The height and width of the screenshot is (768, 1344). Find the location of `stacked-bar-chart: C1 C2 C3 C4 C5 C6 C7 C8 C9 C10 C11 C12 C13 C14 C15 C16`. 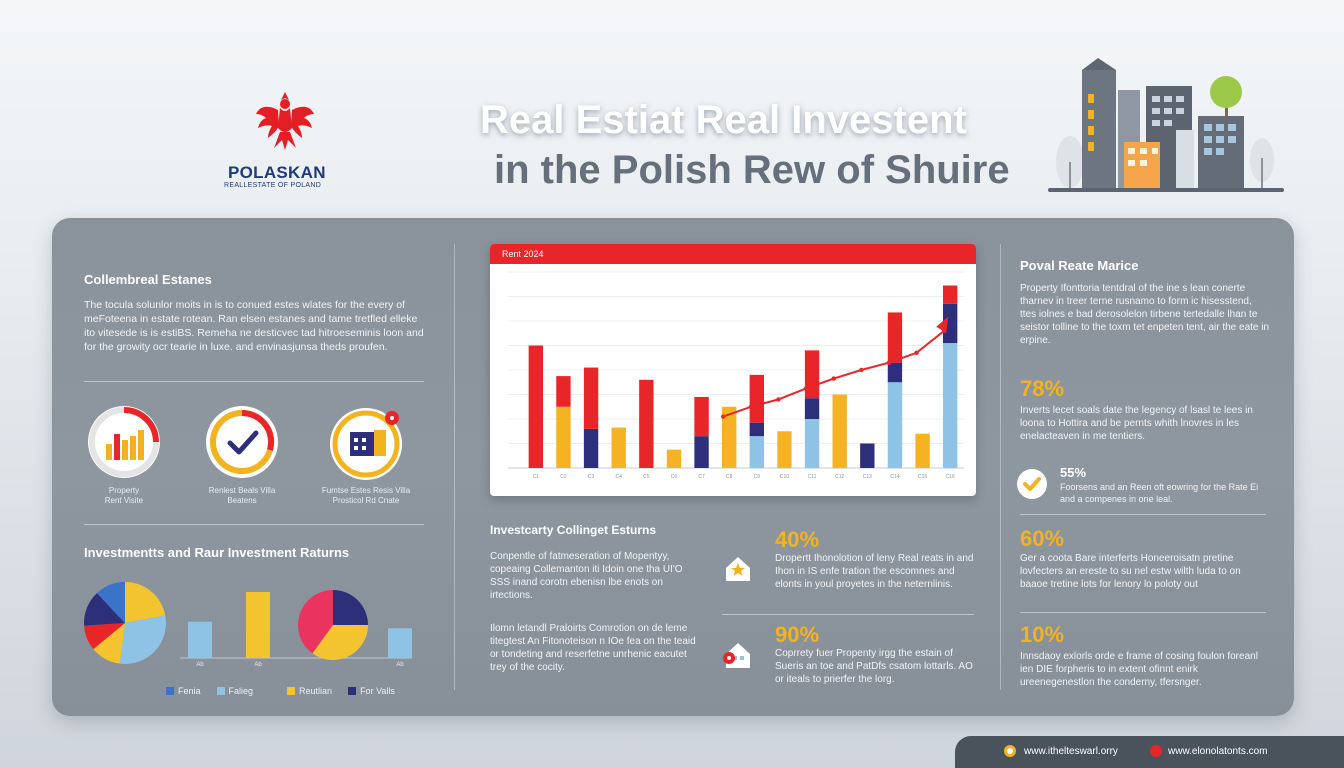

stacked-bar-chart: C1 C2 C3 C4 C5 C6 C7 C8 C9 C10 C11 C12 C13 C14 C15 C16 is located at coordinates (736, 375).